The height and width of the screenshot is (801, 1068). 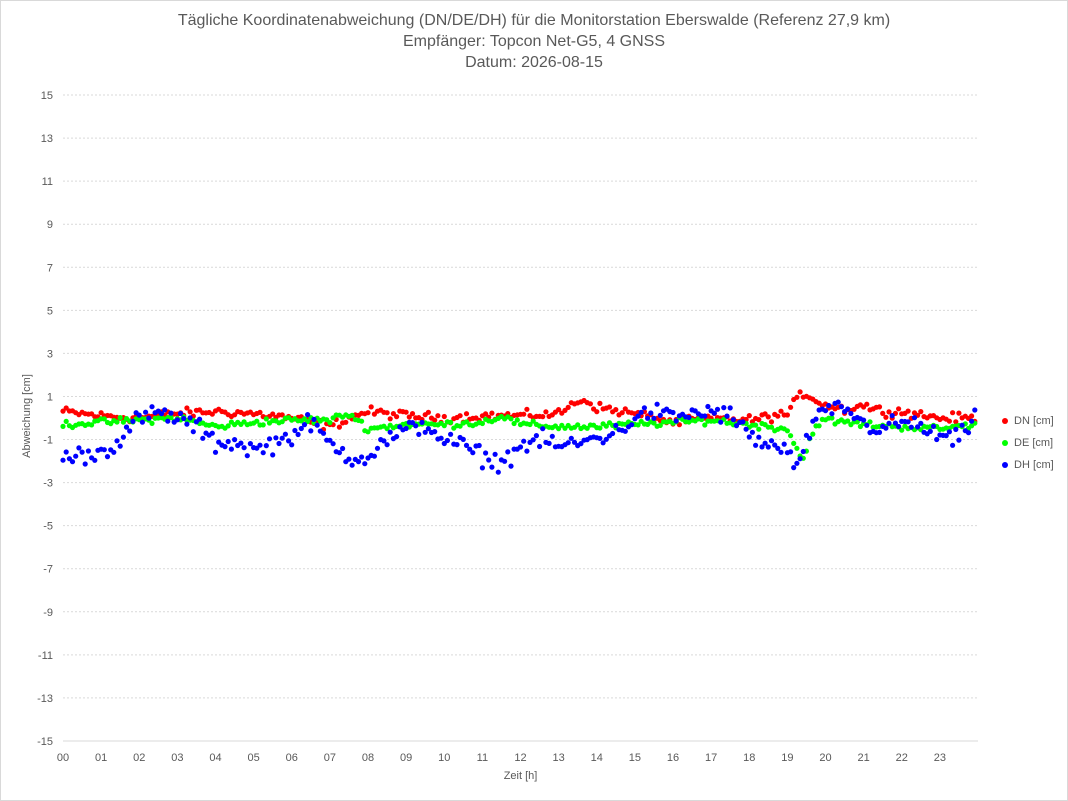 What do you see at coordinates (45, 419) in the screenshot?
I see `y-tick-labels: 15 13 11 9 7 5 3 1 -1 -3 -5 -7 -9 -11 -13 -15` at bounding box center [45, 419].